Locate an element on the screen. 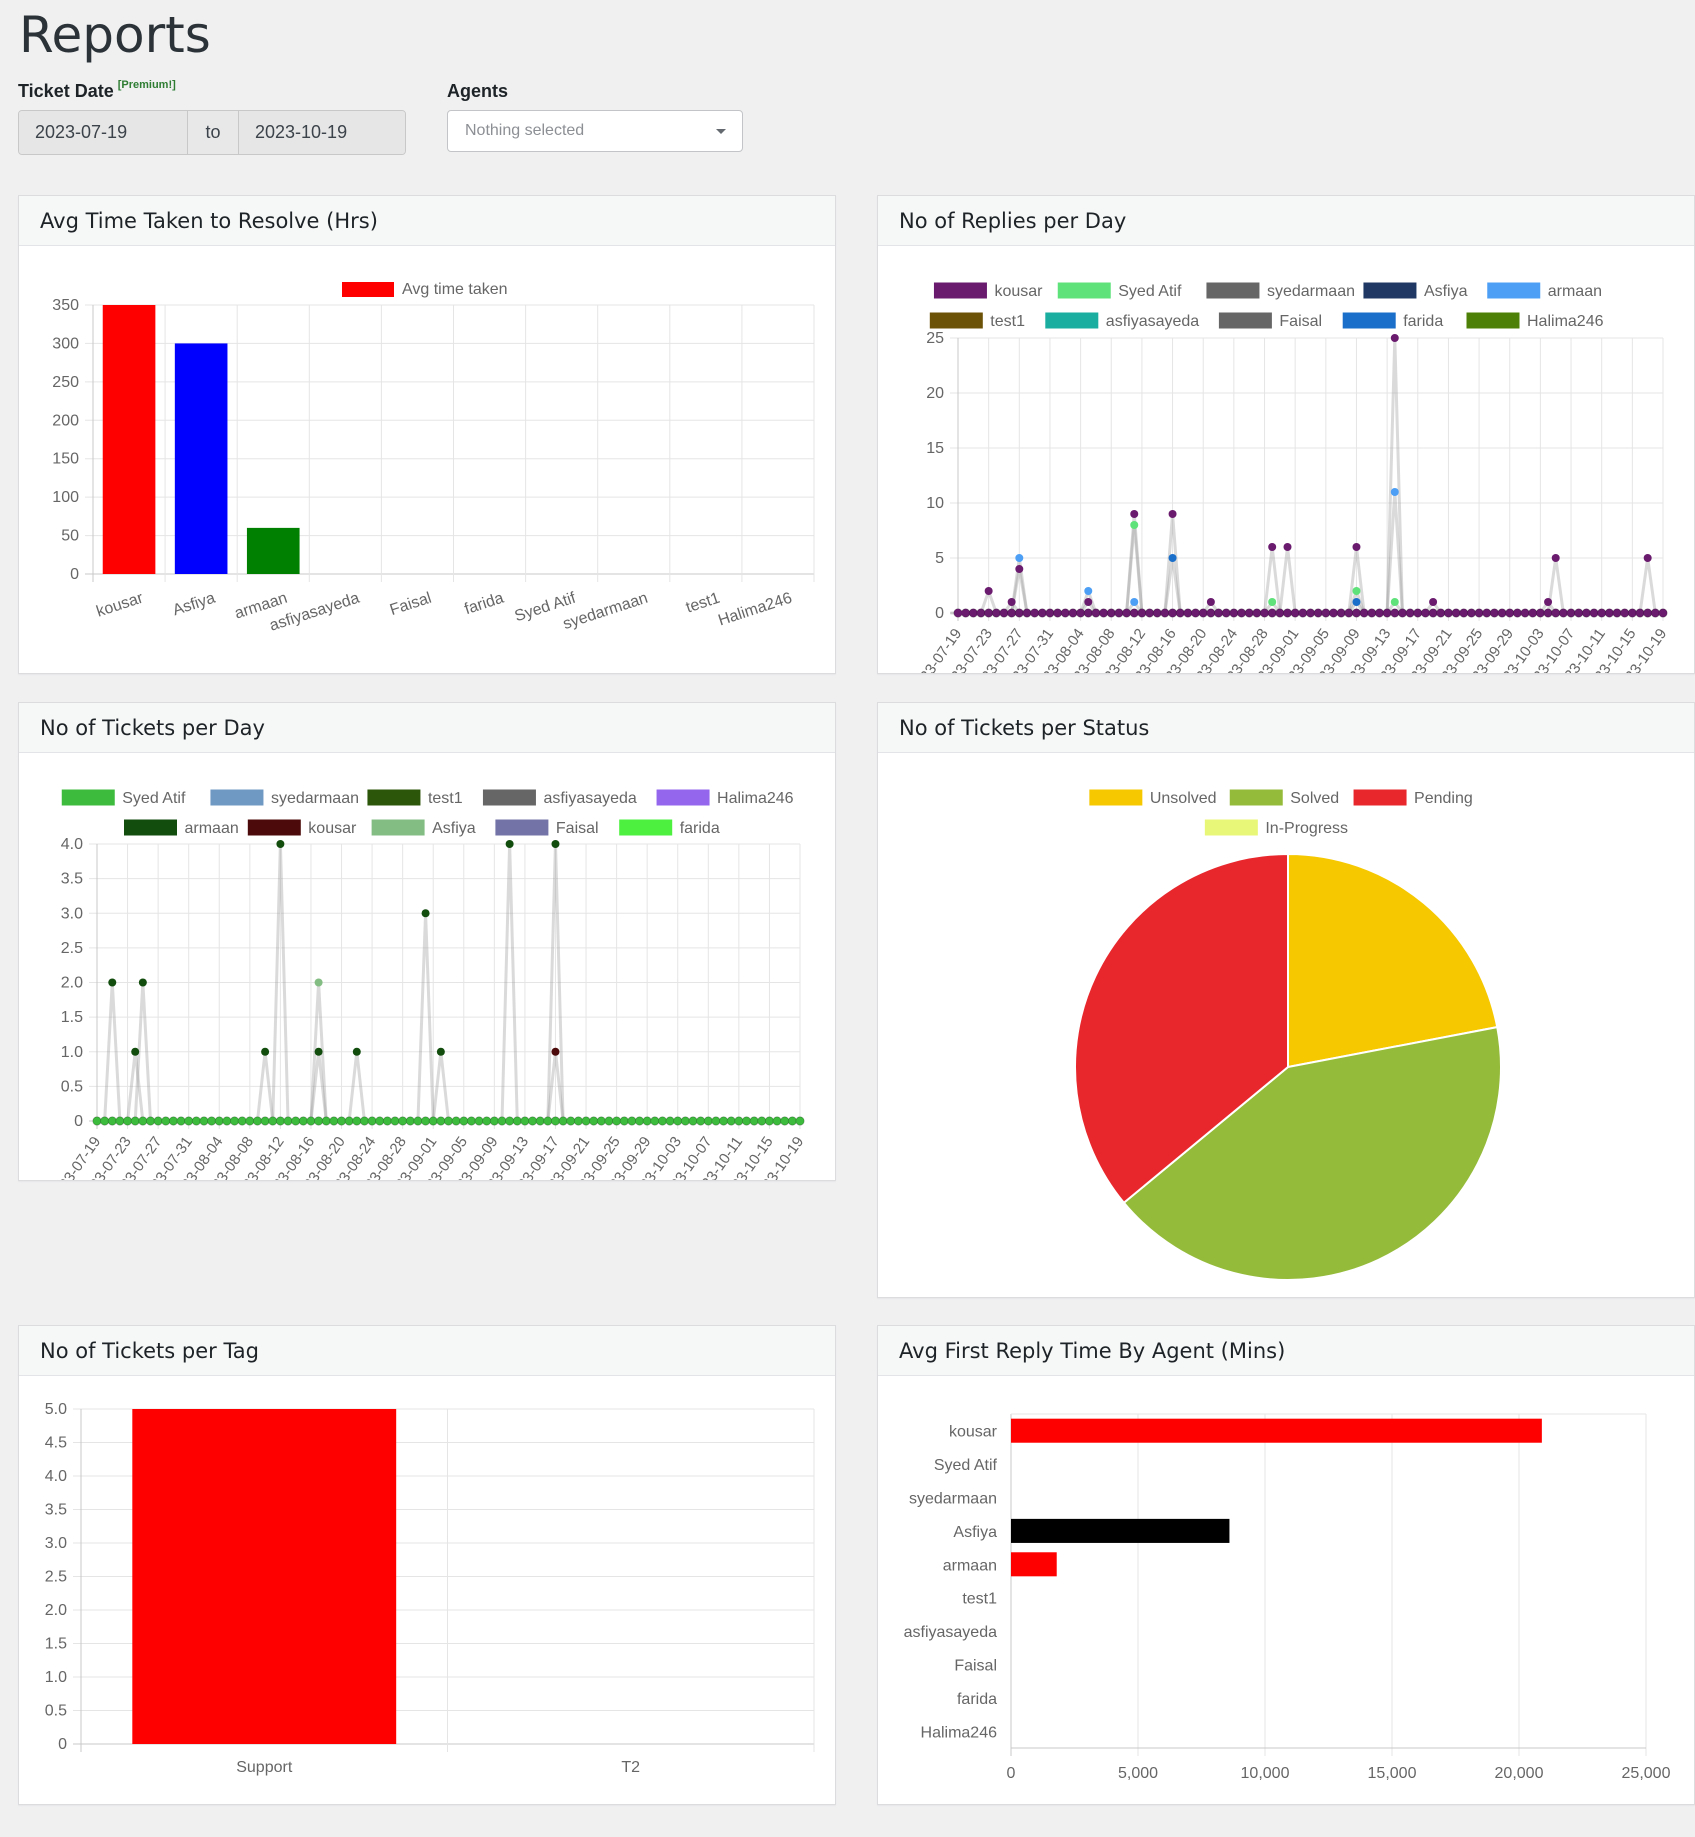  y-tick-label: 300 is located at coordinates (65, 343).